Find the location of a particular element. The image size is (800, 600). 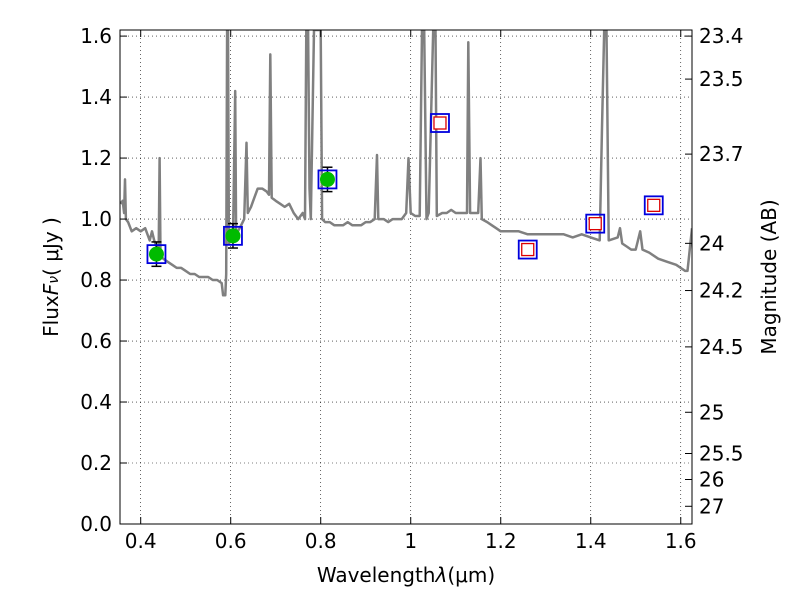

x-axis-label-unit: (μm) is located at coordinates (471, 575).